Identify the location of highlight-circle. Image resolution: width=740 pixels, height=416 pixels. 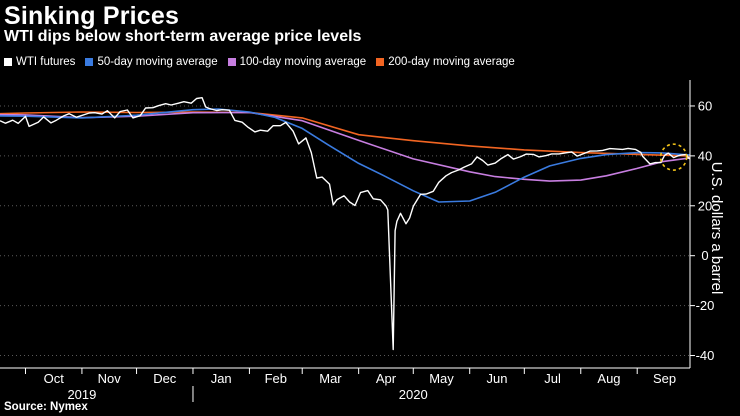
(673, 157).